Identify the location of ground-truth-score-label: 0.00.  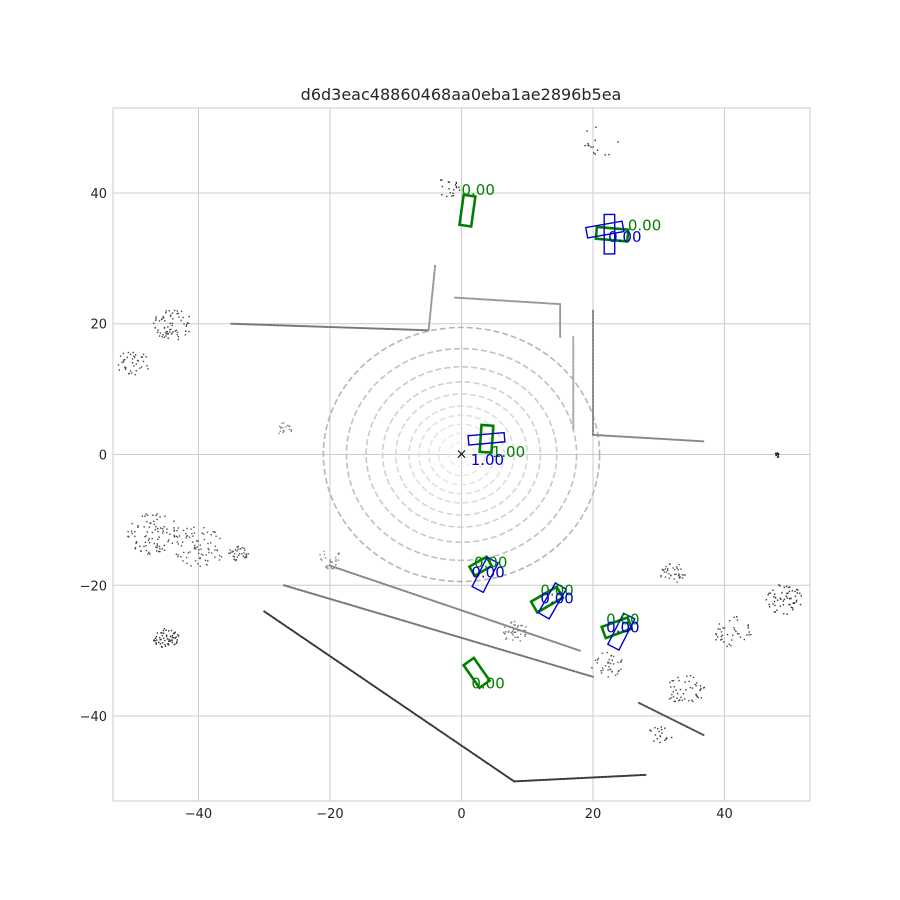
(487, 684).